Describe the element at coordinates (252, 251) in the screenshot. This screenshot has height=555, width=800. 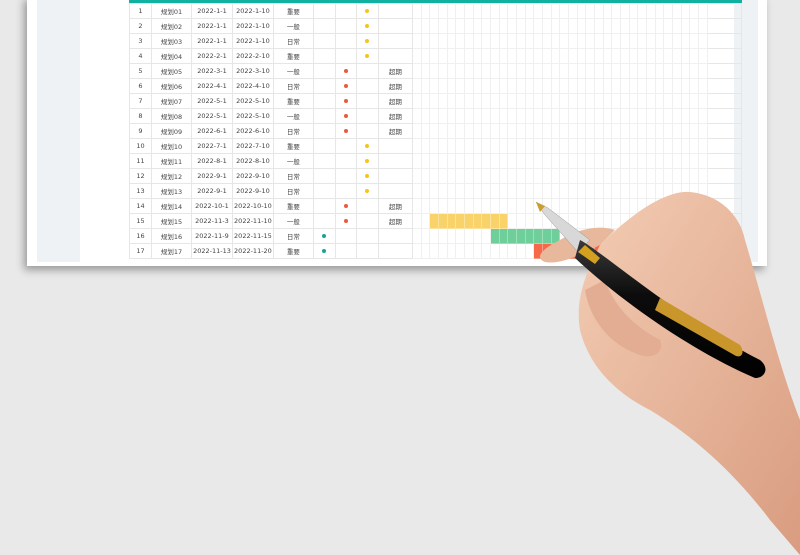
I see `end-date-cell: 2022-11-20` at that location.